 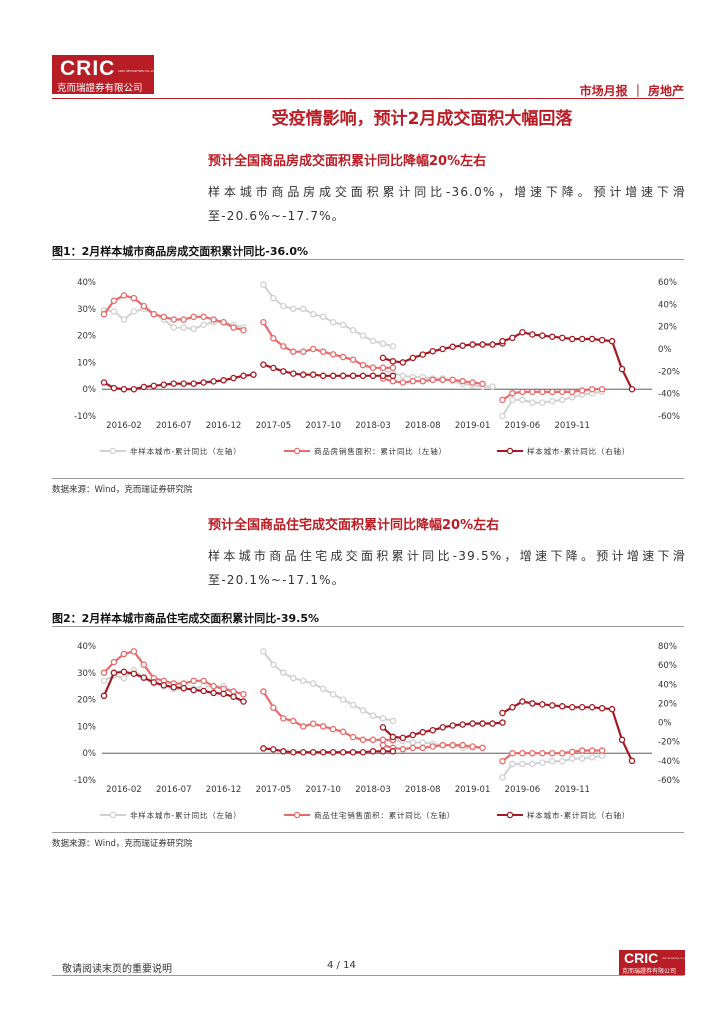 I want to click on right-tick-label: 0%, so click(x=665, y=350).